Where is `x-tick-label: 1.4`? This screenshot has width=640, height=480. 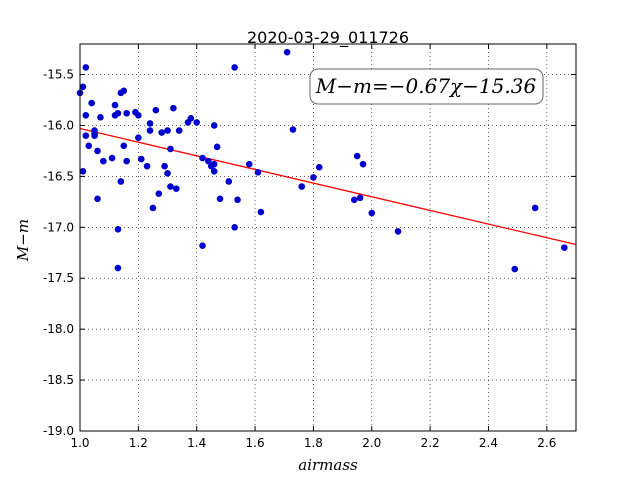
x-tick-label: 1.4 is located at coordinates (196, 443).